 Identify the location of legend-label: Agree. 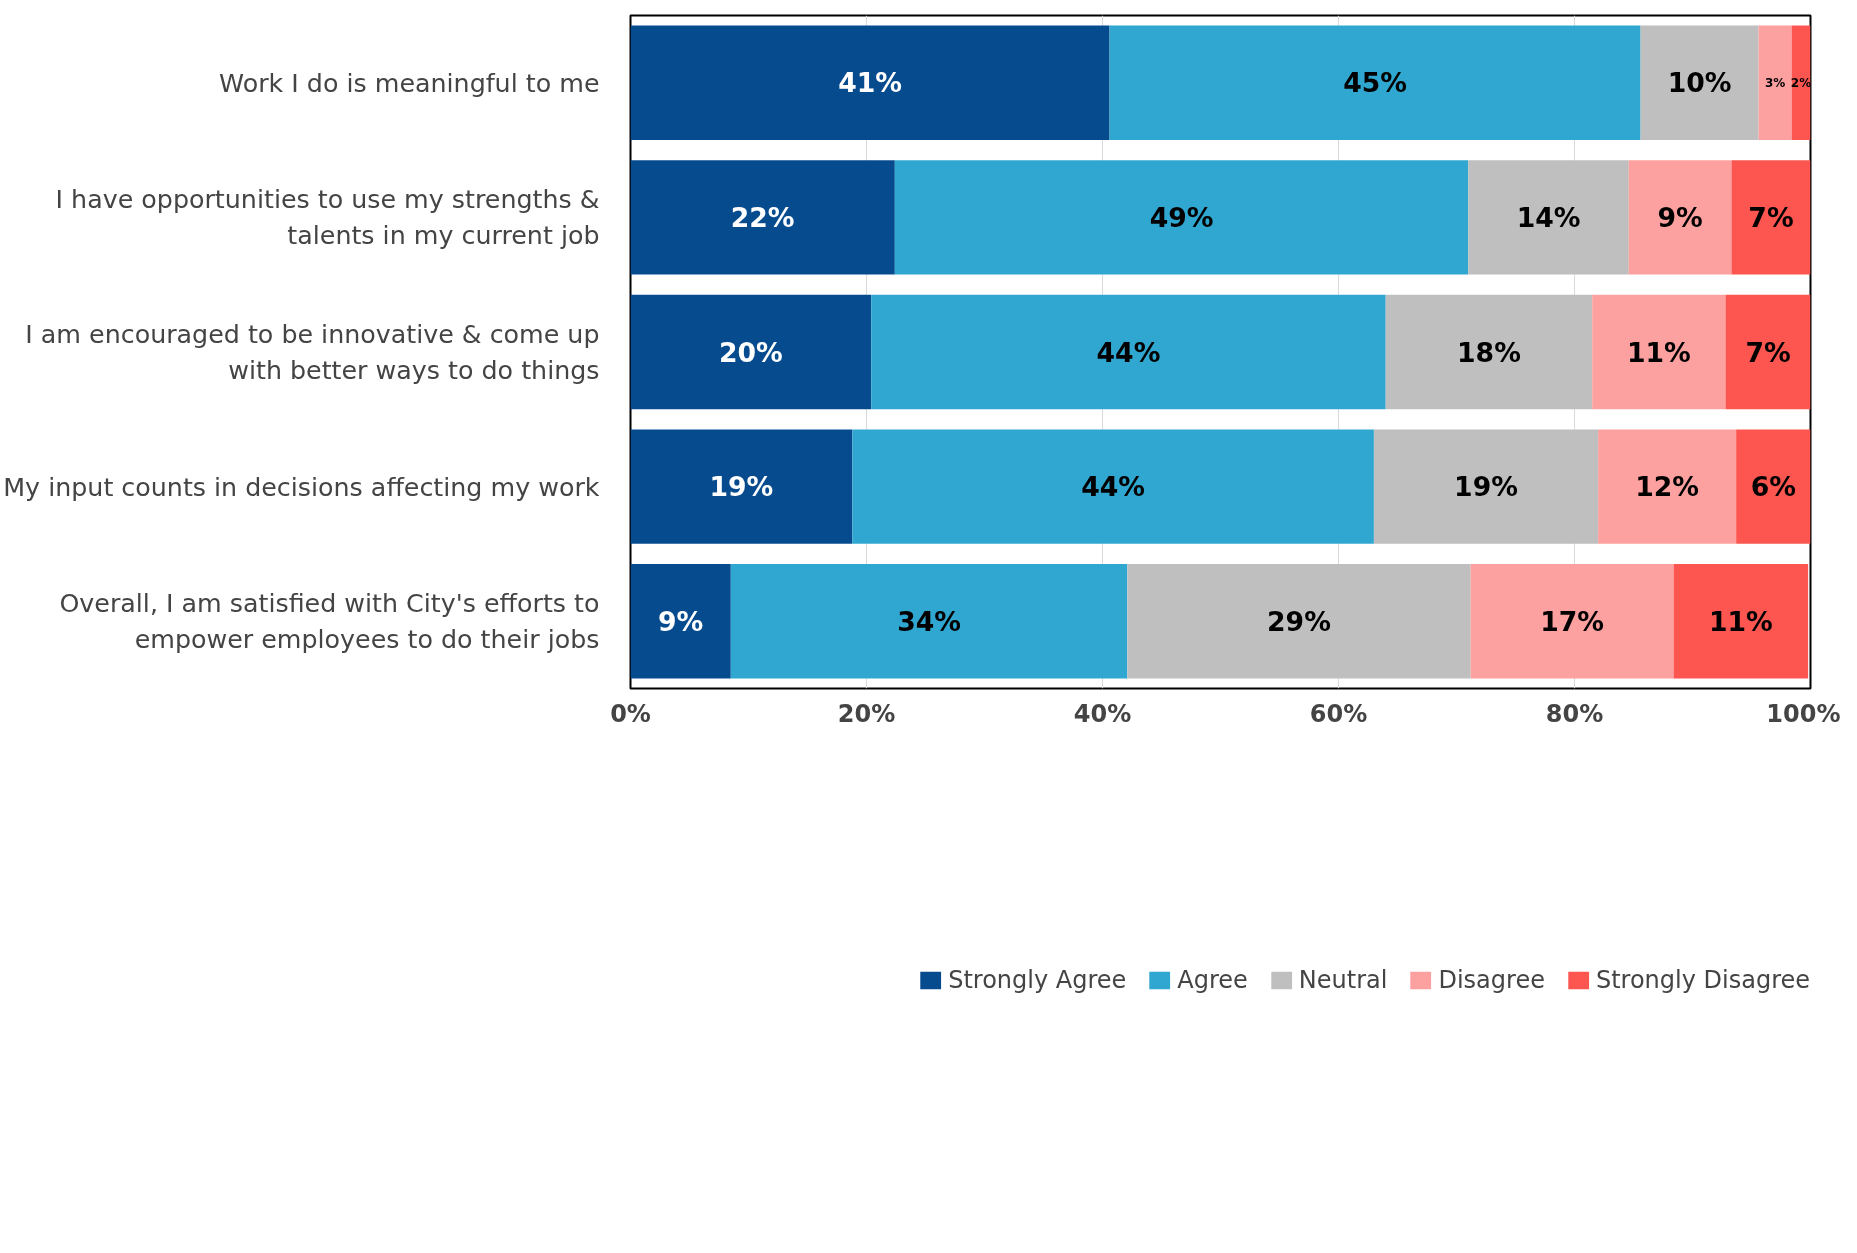
(1212, 980).